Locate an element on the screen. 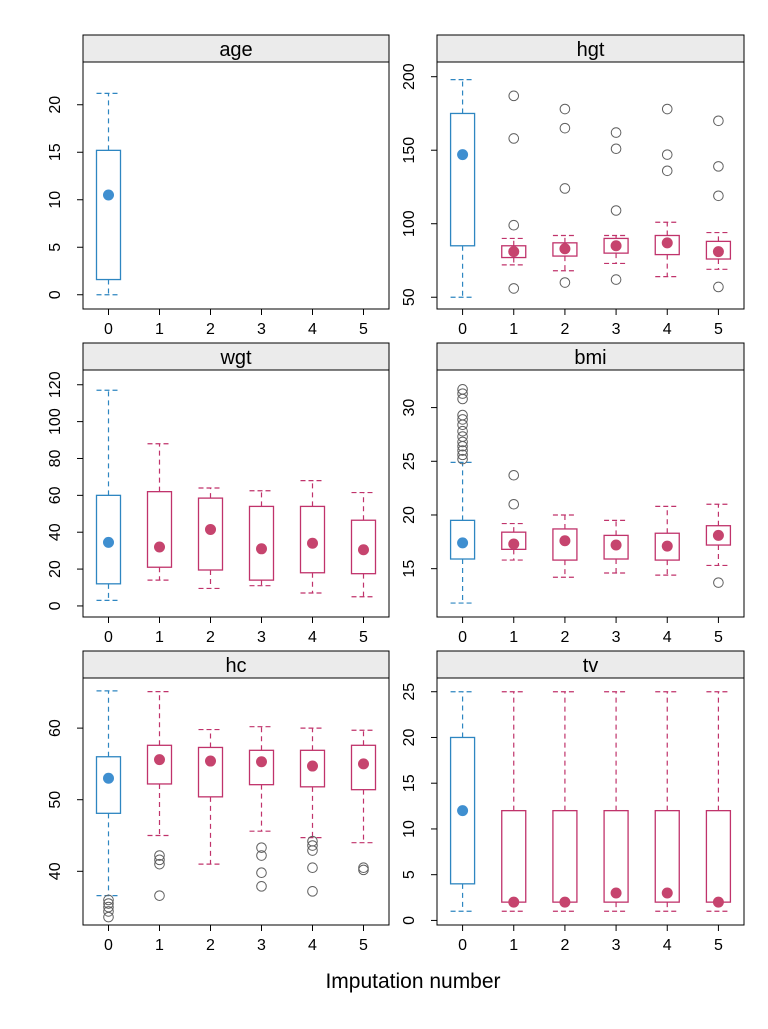 The height and width of the screenshot is (1029, 768). panel-frame-hc is located at coordinates (236, 801).